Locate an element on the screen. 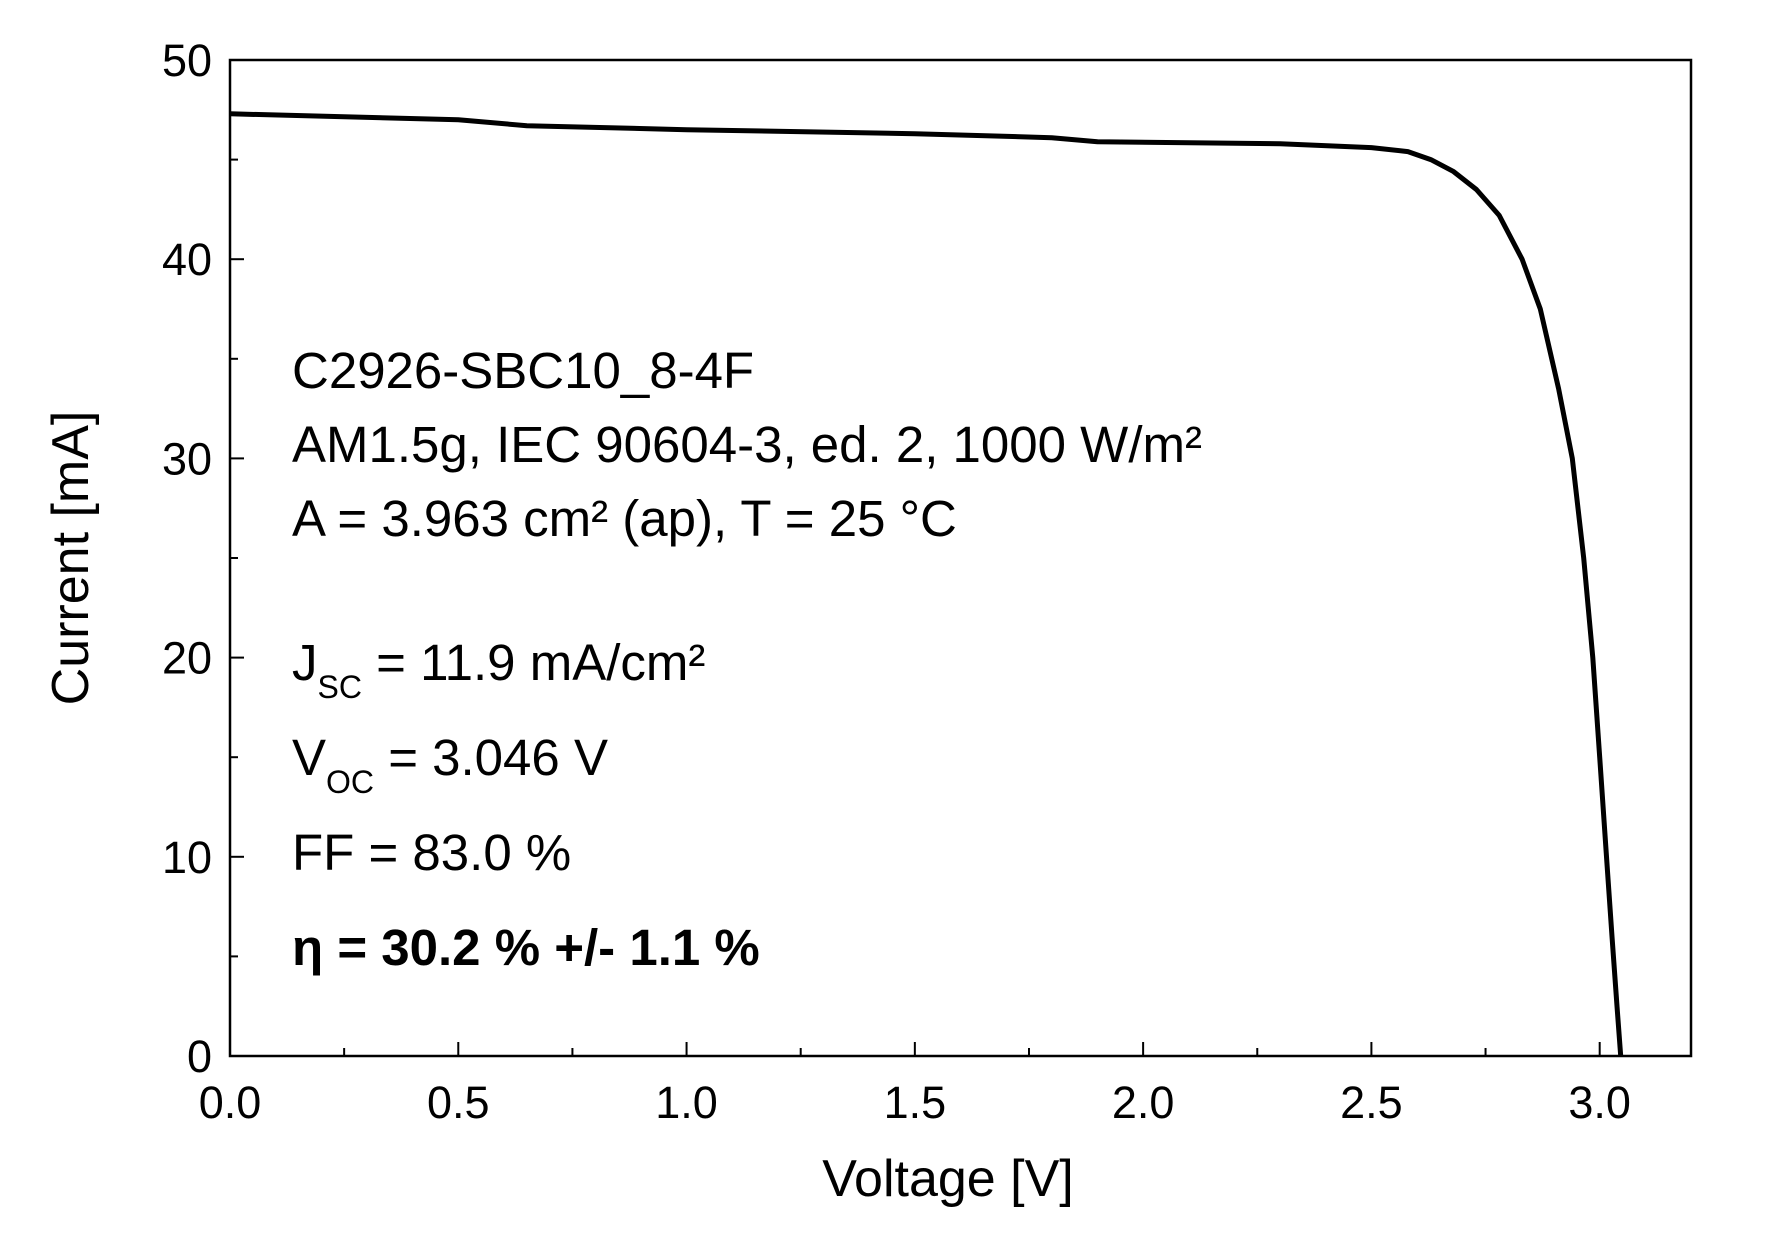 This screenshot has height=1236, width=1771. annotation-jsc: JSC = 11.9 mA/cm² is located at coordinates (498, 669).